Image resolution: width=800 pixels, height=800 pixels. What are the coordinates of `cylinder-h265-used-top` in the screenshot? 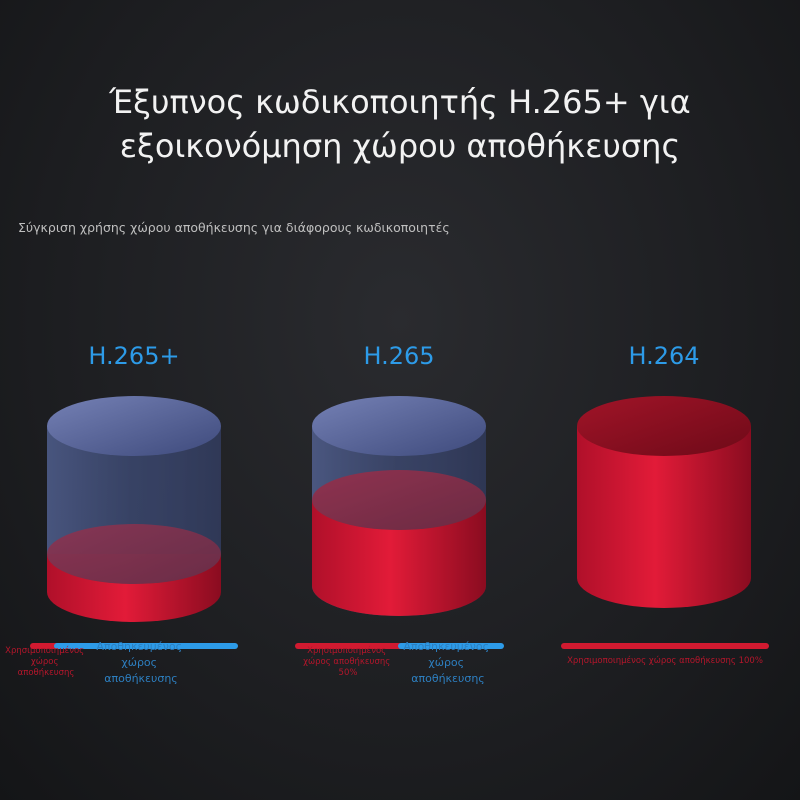 It's located at (399, 500).